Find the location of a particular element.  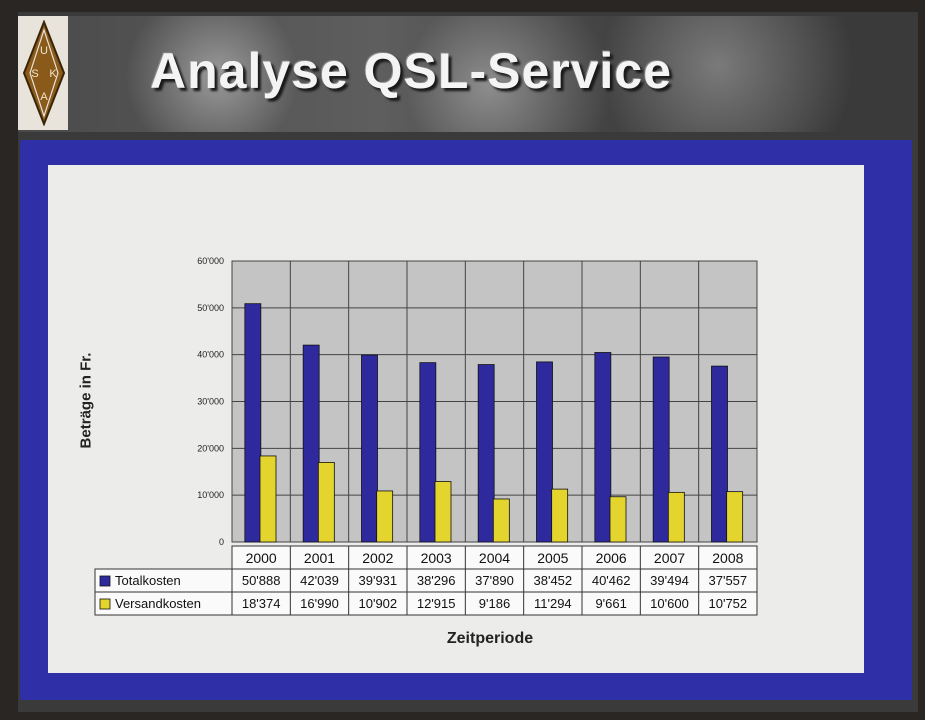

logo-letter: A is located at coordinates (44, 97).